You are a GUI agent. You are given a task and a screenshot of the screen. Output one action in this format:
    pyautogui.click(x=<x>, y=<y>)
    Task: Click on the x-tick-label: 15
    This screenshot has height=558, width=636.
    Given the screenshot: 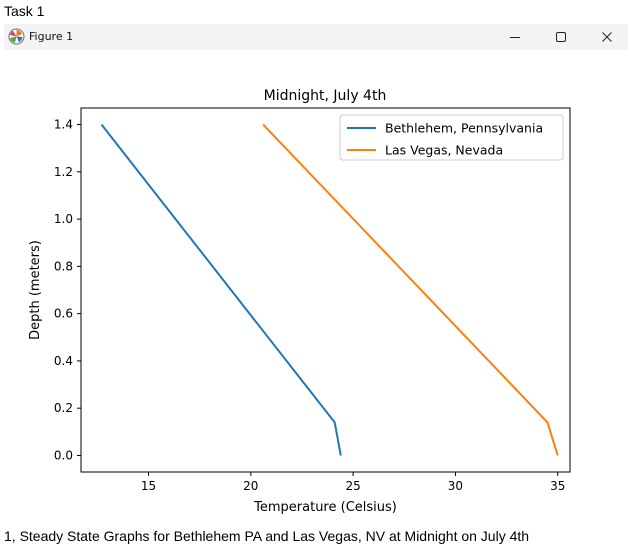 What is the action you would take?
    pyautogui.click(x=148, y=486)
    